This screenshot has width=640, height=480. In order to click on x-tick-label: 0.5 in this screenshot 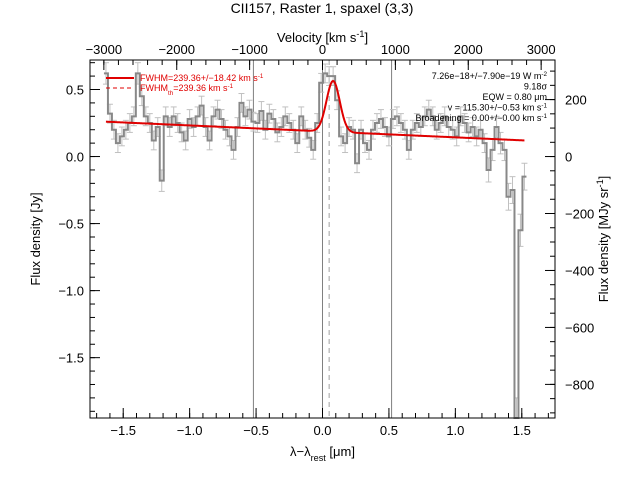, I will do `click(389, 430)`.